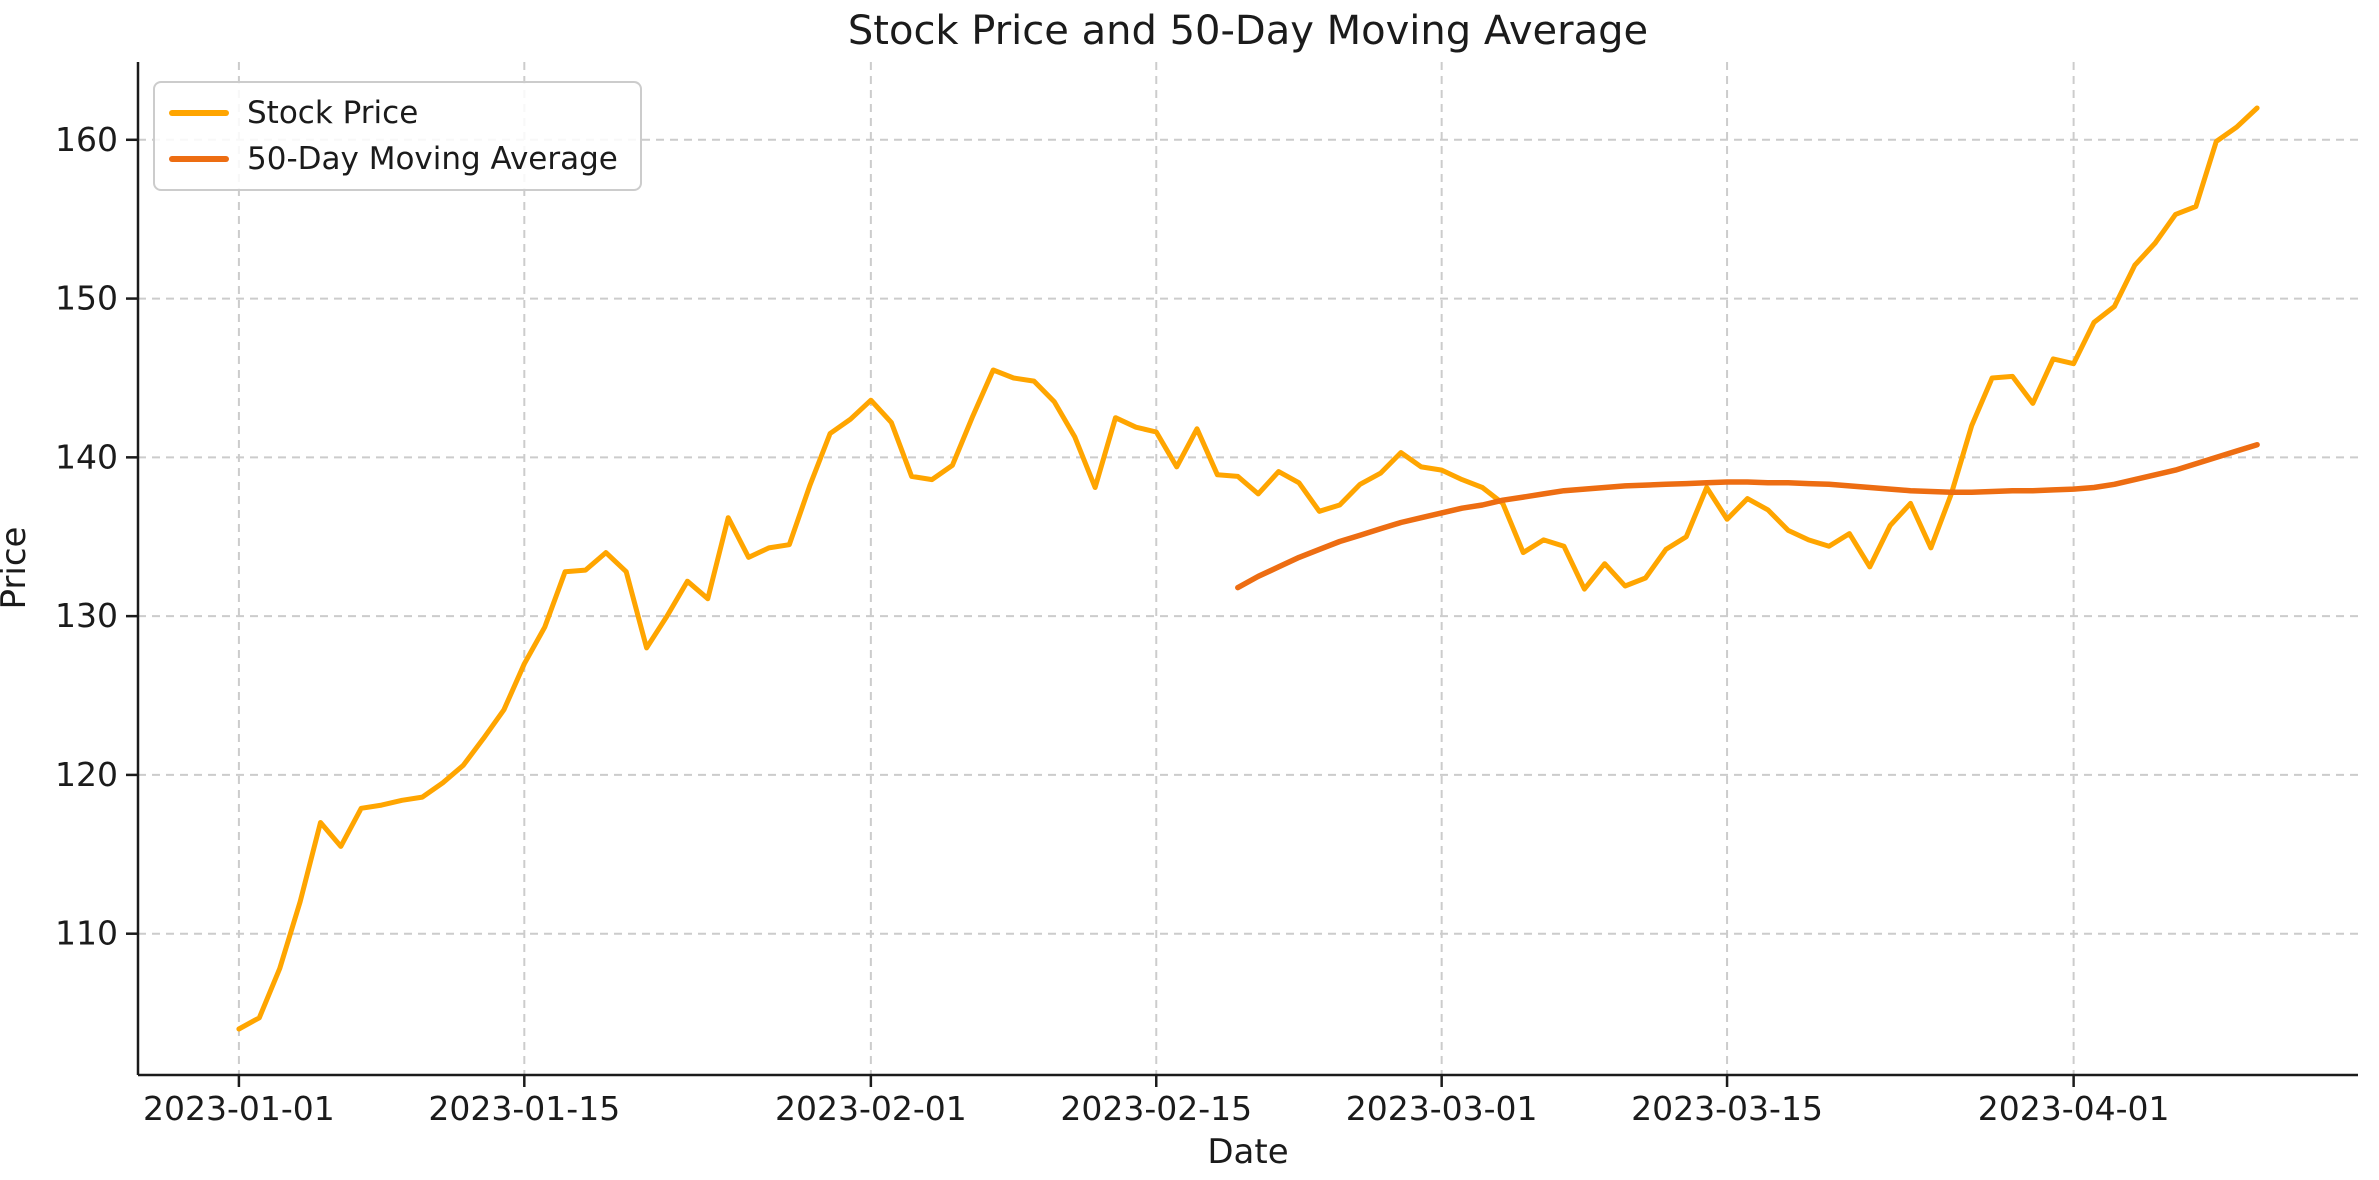 The image size is (2379, 1180). I want to click on y-tick-label: 120, so click(86, 774).